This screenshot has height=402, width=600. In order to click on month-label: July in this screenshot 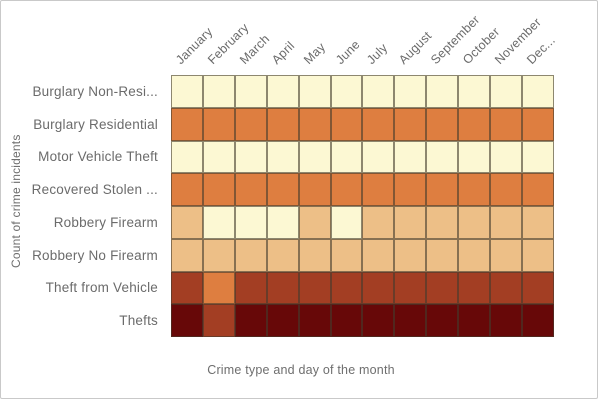, I will do `click(377, 53)`.